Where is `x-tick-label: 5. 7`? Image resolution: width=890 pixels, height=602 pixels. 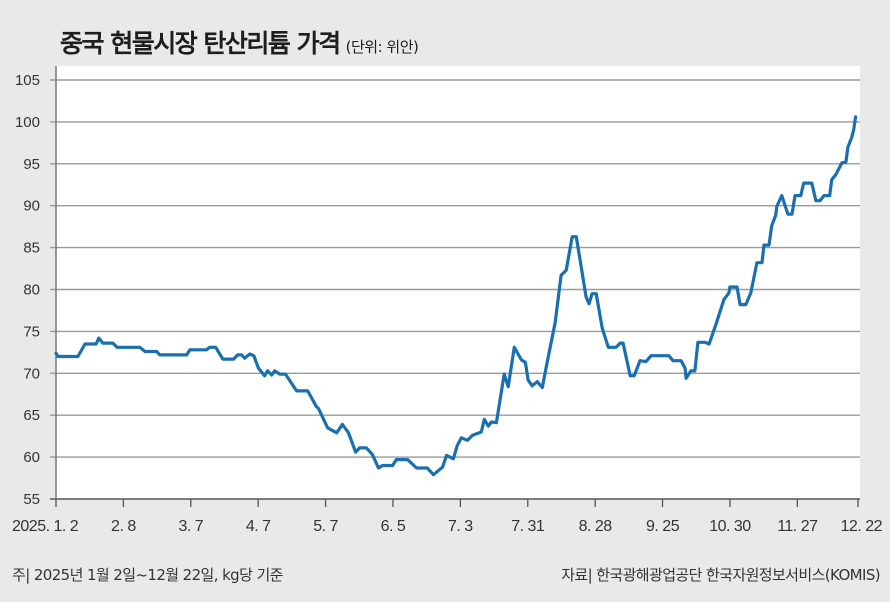
x-tick-label: 5. 7 is located at coordinates (325, 526).